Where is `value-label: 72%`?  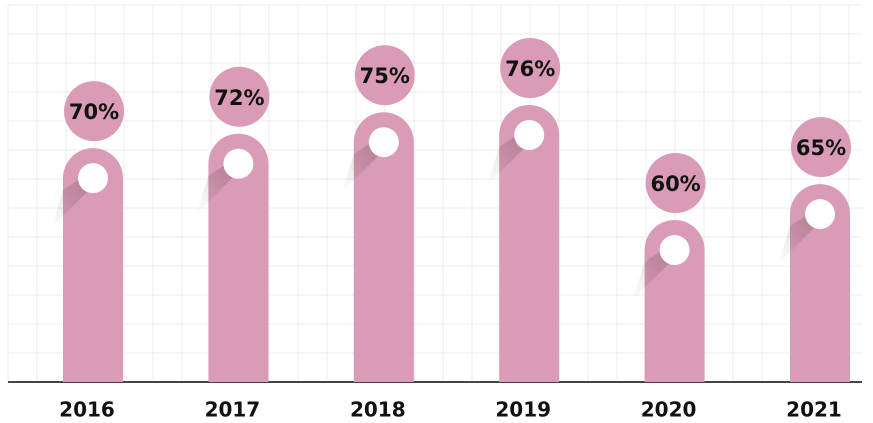 value-label: 72% is located at coordinates (239, 98).